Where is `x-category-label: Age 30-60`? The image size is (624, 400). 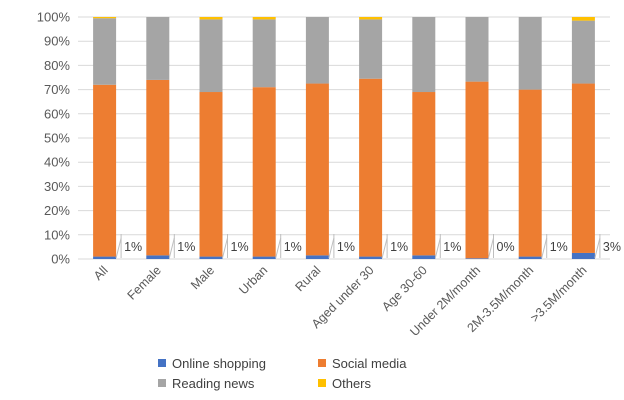
x-category-label: Age 30-60 is located at coordinates (404, 288).